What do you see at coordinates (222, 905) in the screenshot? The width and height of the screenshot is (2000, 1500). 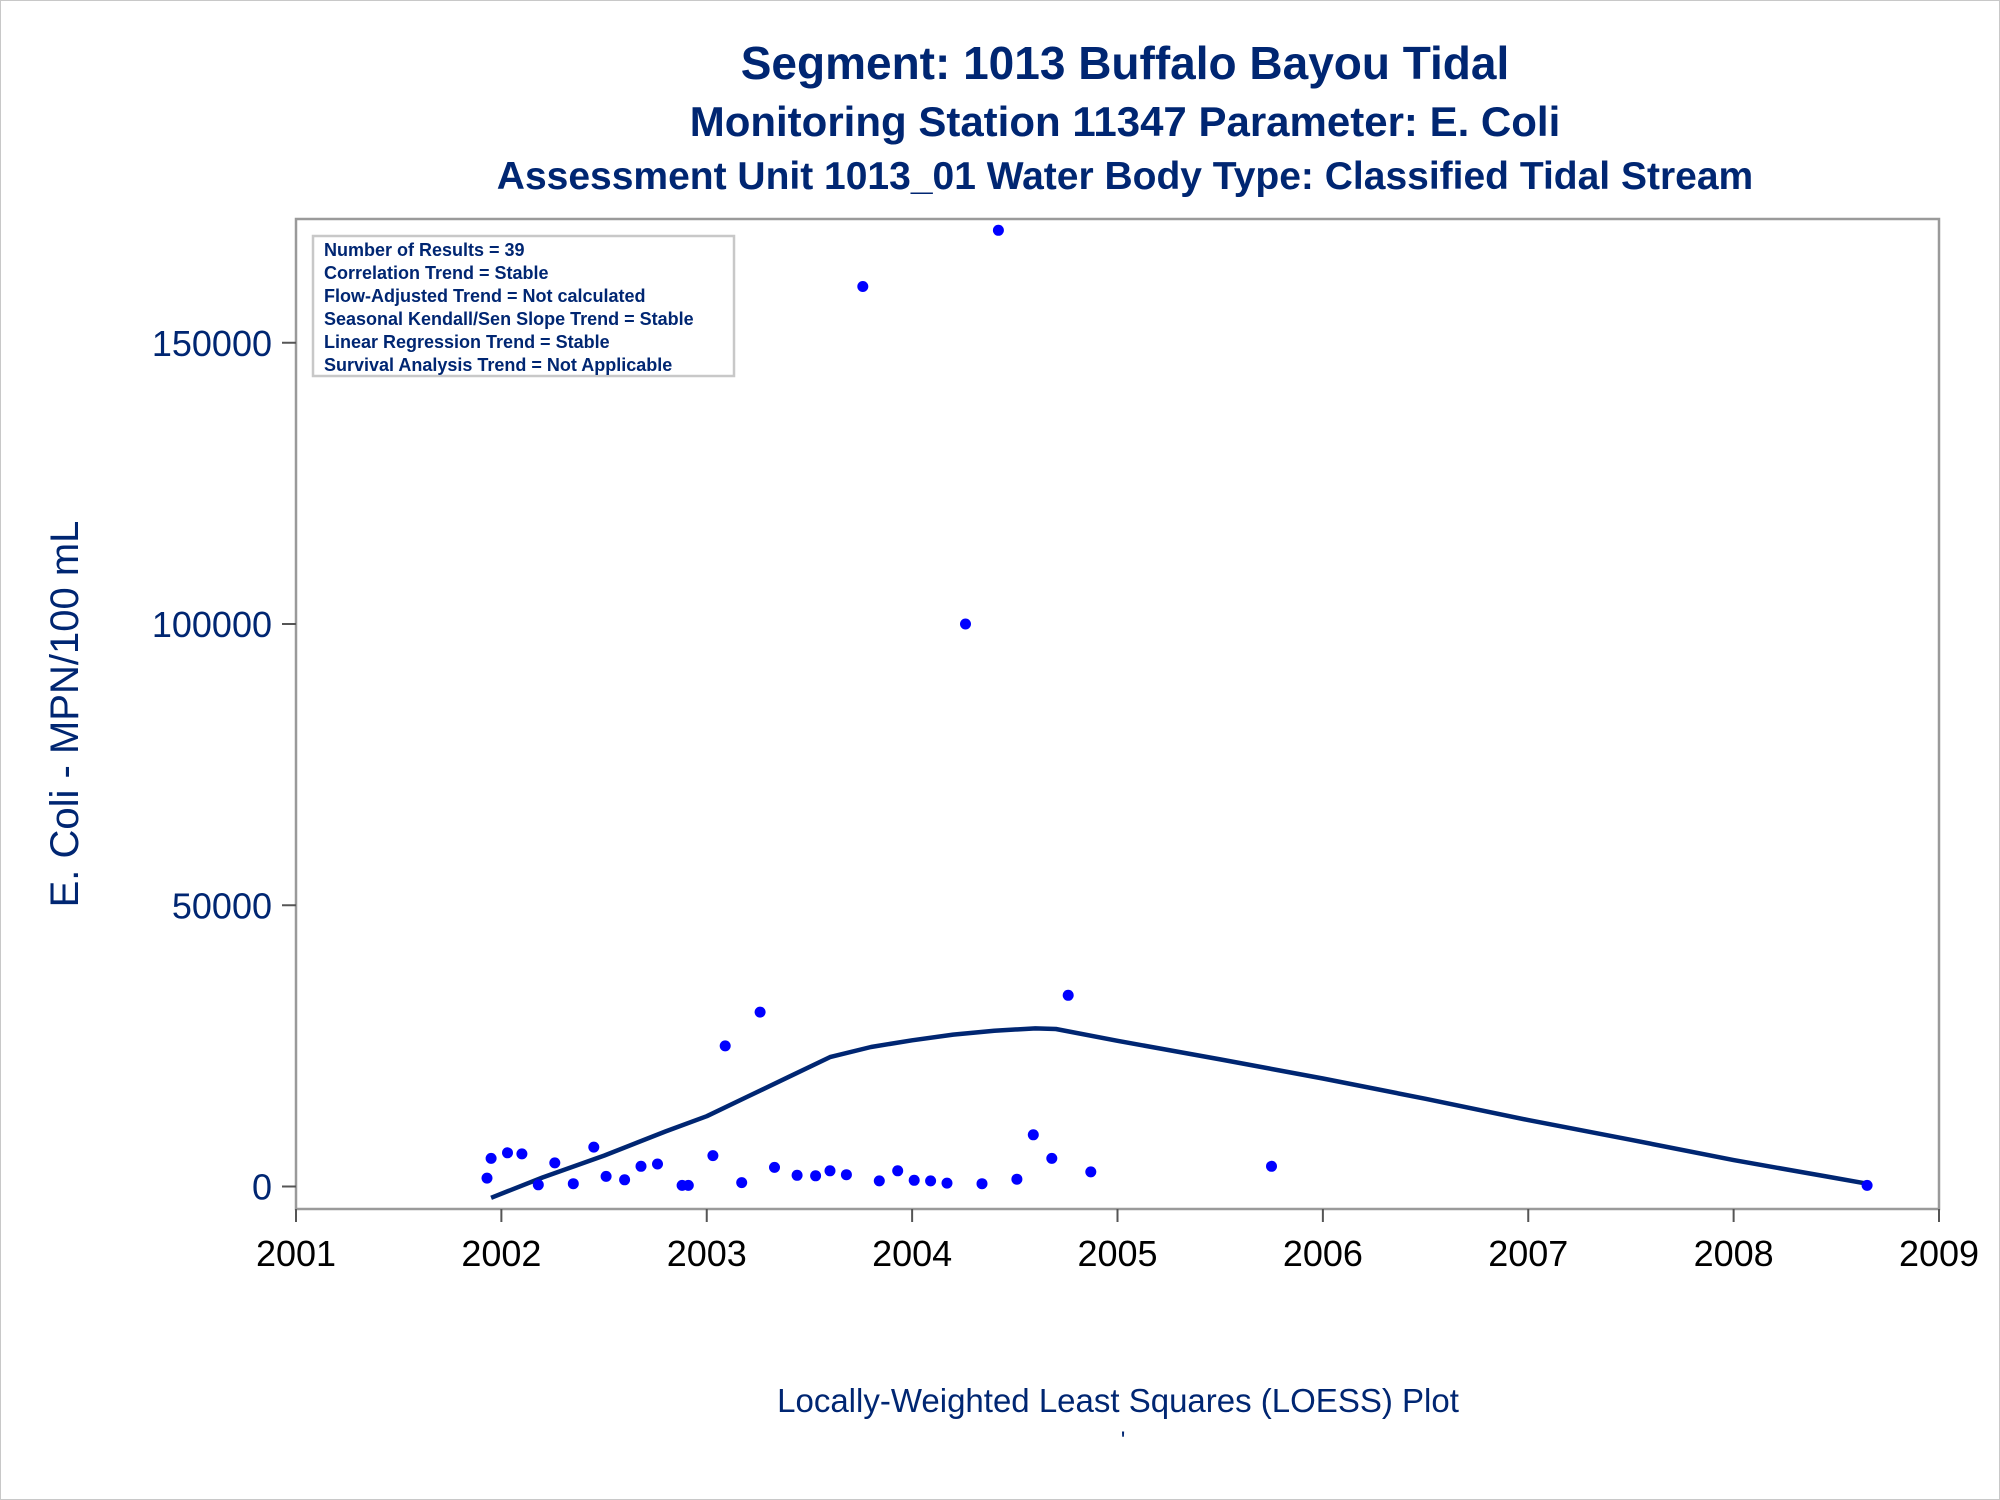 I see `y-tick-label: 50000` at bounding box center [222, 905].